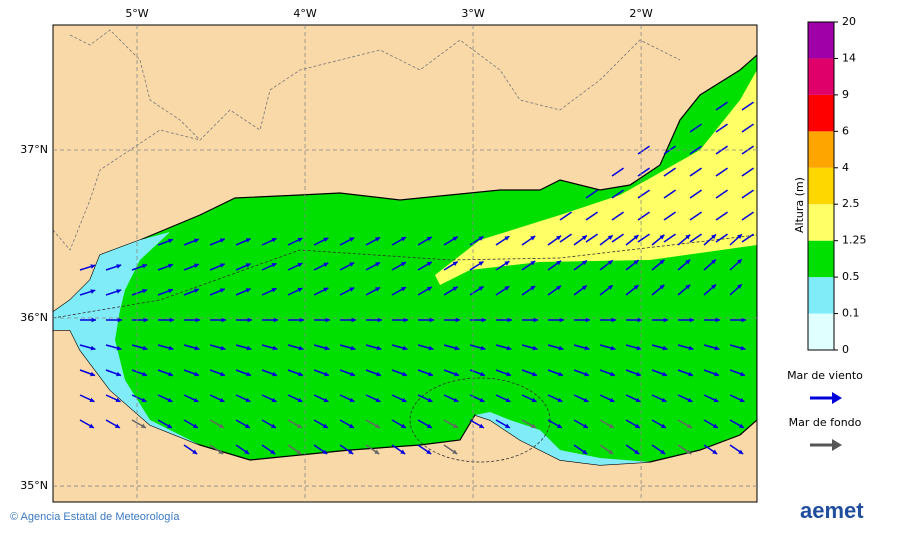  What do you see at coordinates (851, 203) in the screenshot?
I see `colorbar-label: 2.5` at bounding box center [851, 203].